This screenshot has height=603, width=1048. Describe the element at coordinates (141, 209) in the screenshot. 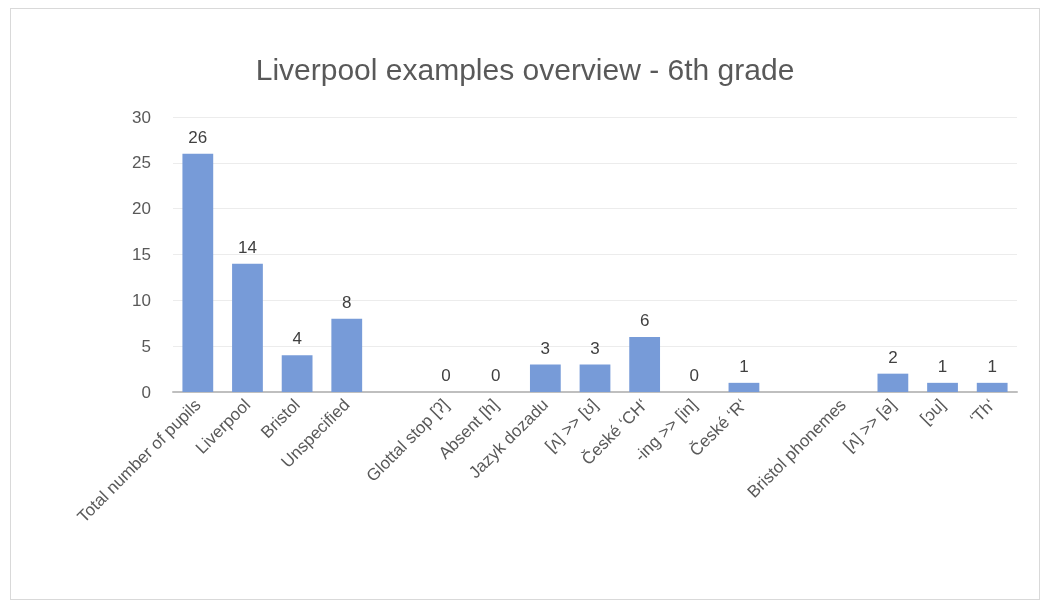

I see `y-tick-label: 20` at that location.